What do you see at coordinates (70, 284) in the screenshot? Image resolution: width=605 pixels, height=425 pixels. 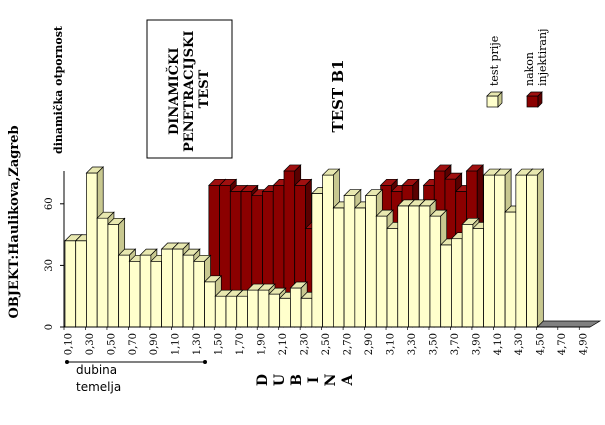 I see `bar-before-0-face` at bounding box center [70, 284].